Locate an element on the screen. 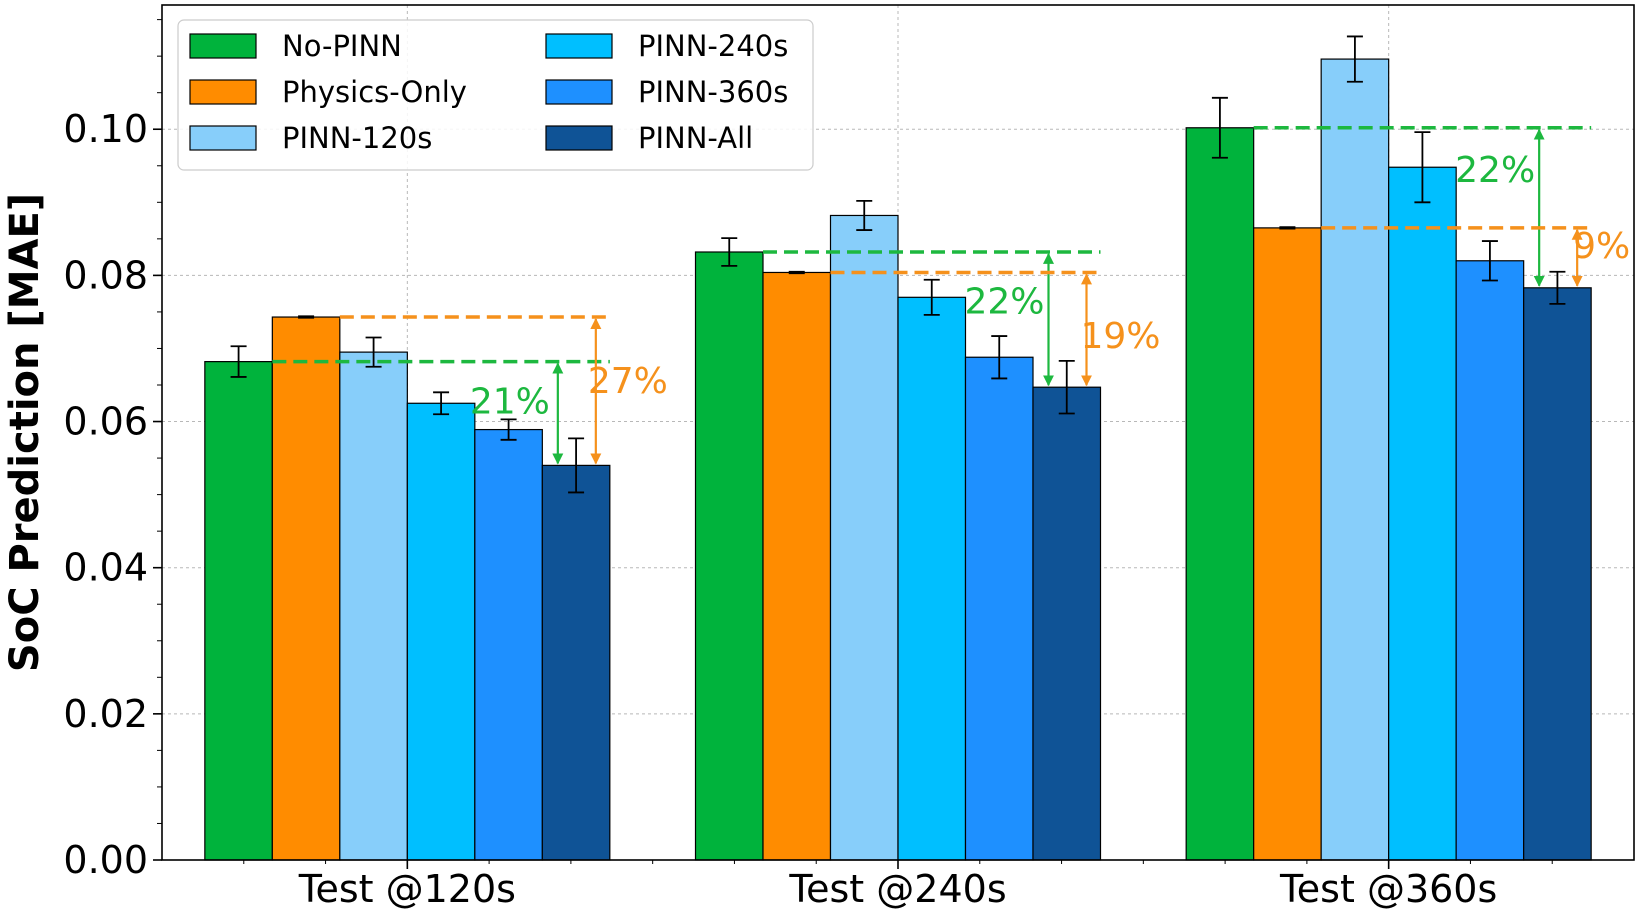 The image size is (1644, 913). x-tick-label: Test @240s is located at coordinates (897, 889).